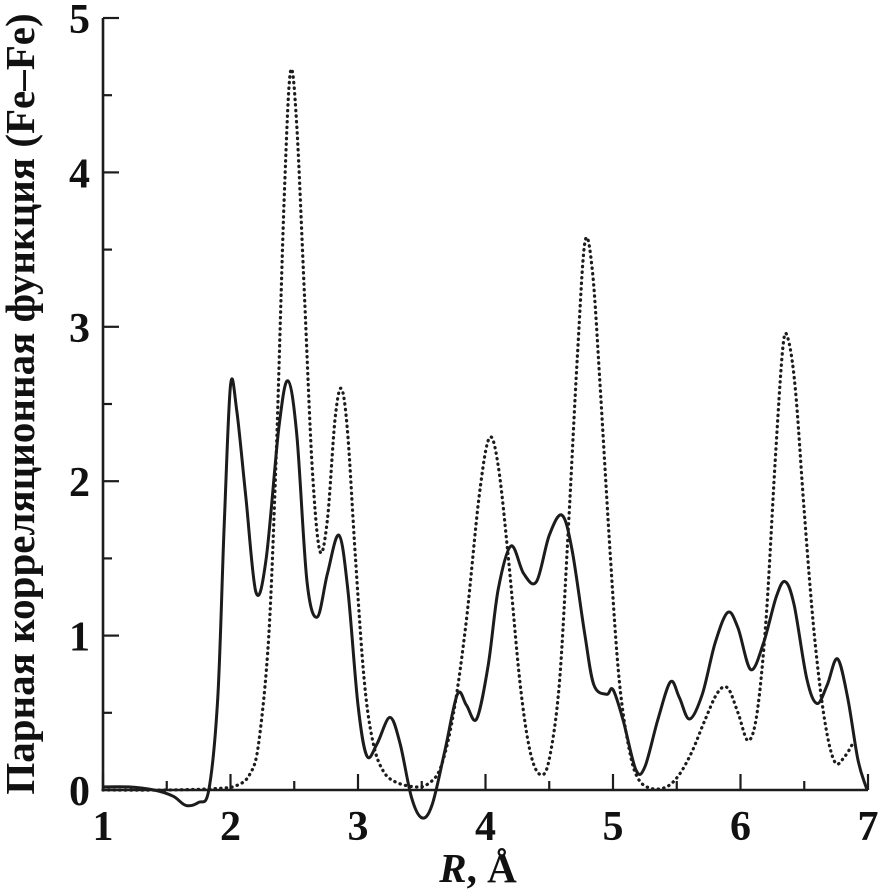 The height and width of the screenshot is (896, 881). Describe the element at coordinates (103, 827) in the screenshot. I see `x-tick-label: 1` at that location.